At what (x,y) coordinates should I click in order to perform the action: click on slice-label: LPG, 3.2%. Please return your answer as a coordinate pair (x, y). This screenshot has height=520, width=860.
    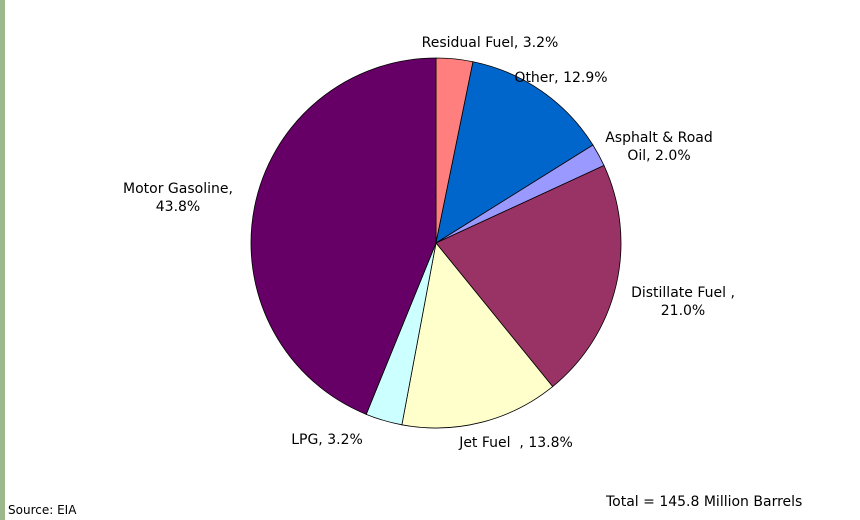
    Looking at the image, I should click on (327, 440).